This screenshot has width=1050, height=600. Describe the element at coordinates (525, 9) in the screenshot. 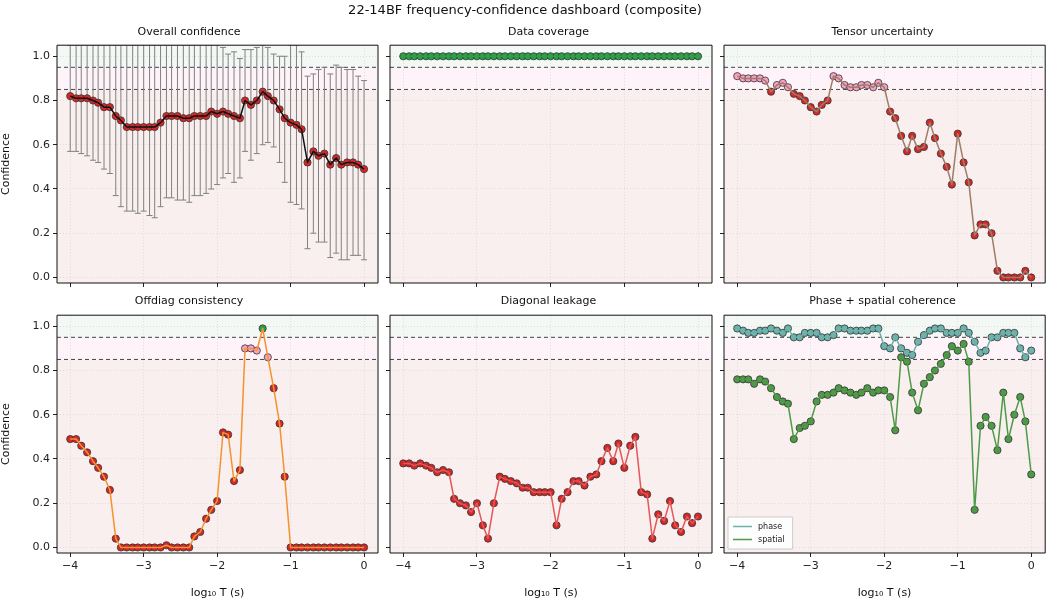

I see `text: 22-14BF frequency-confidence dashboard (composite)` at that location.